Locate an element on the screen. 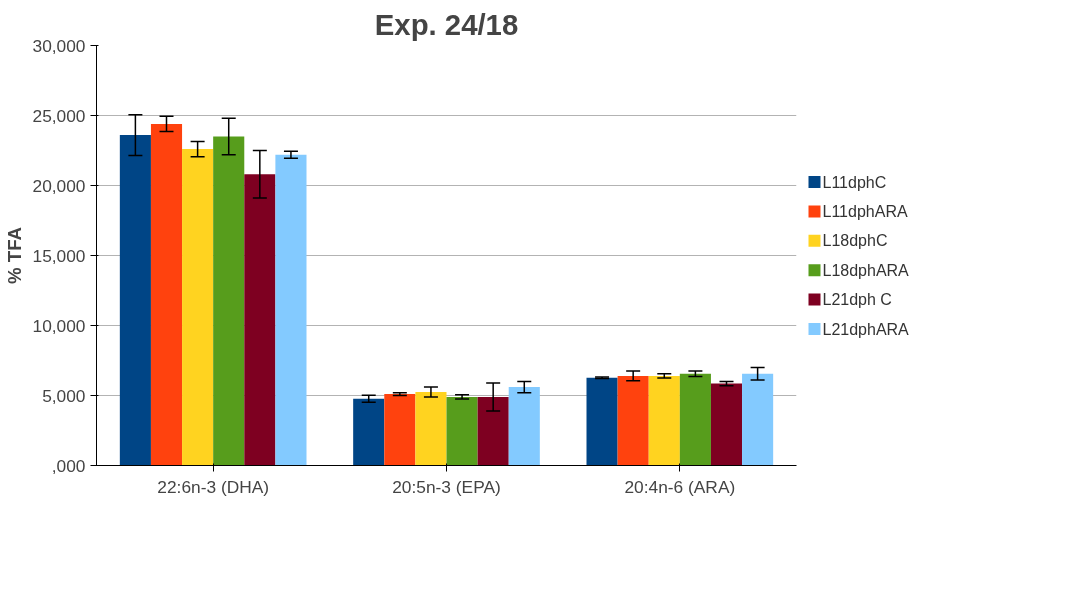  y-tick-label: 30,000 is located at coordinates (59, 45).